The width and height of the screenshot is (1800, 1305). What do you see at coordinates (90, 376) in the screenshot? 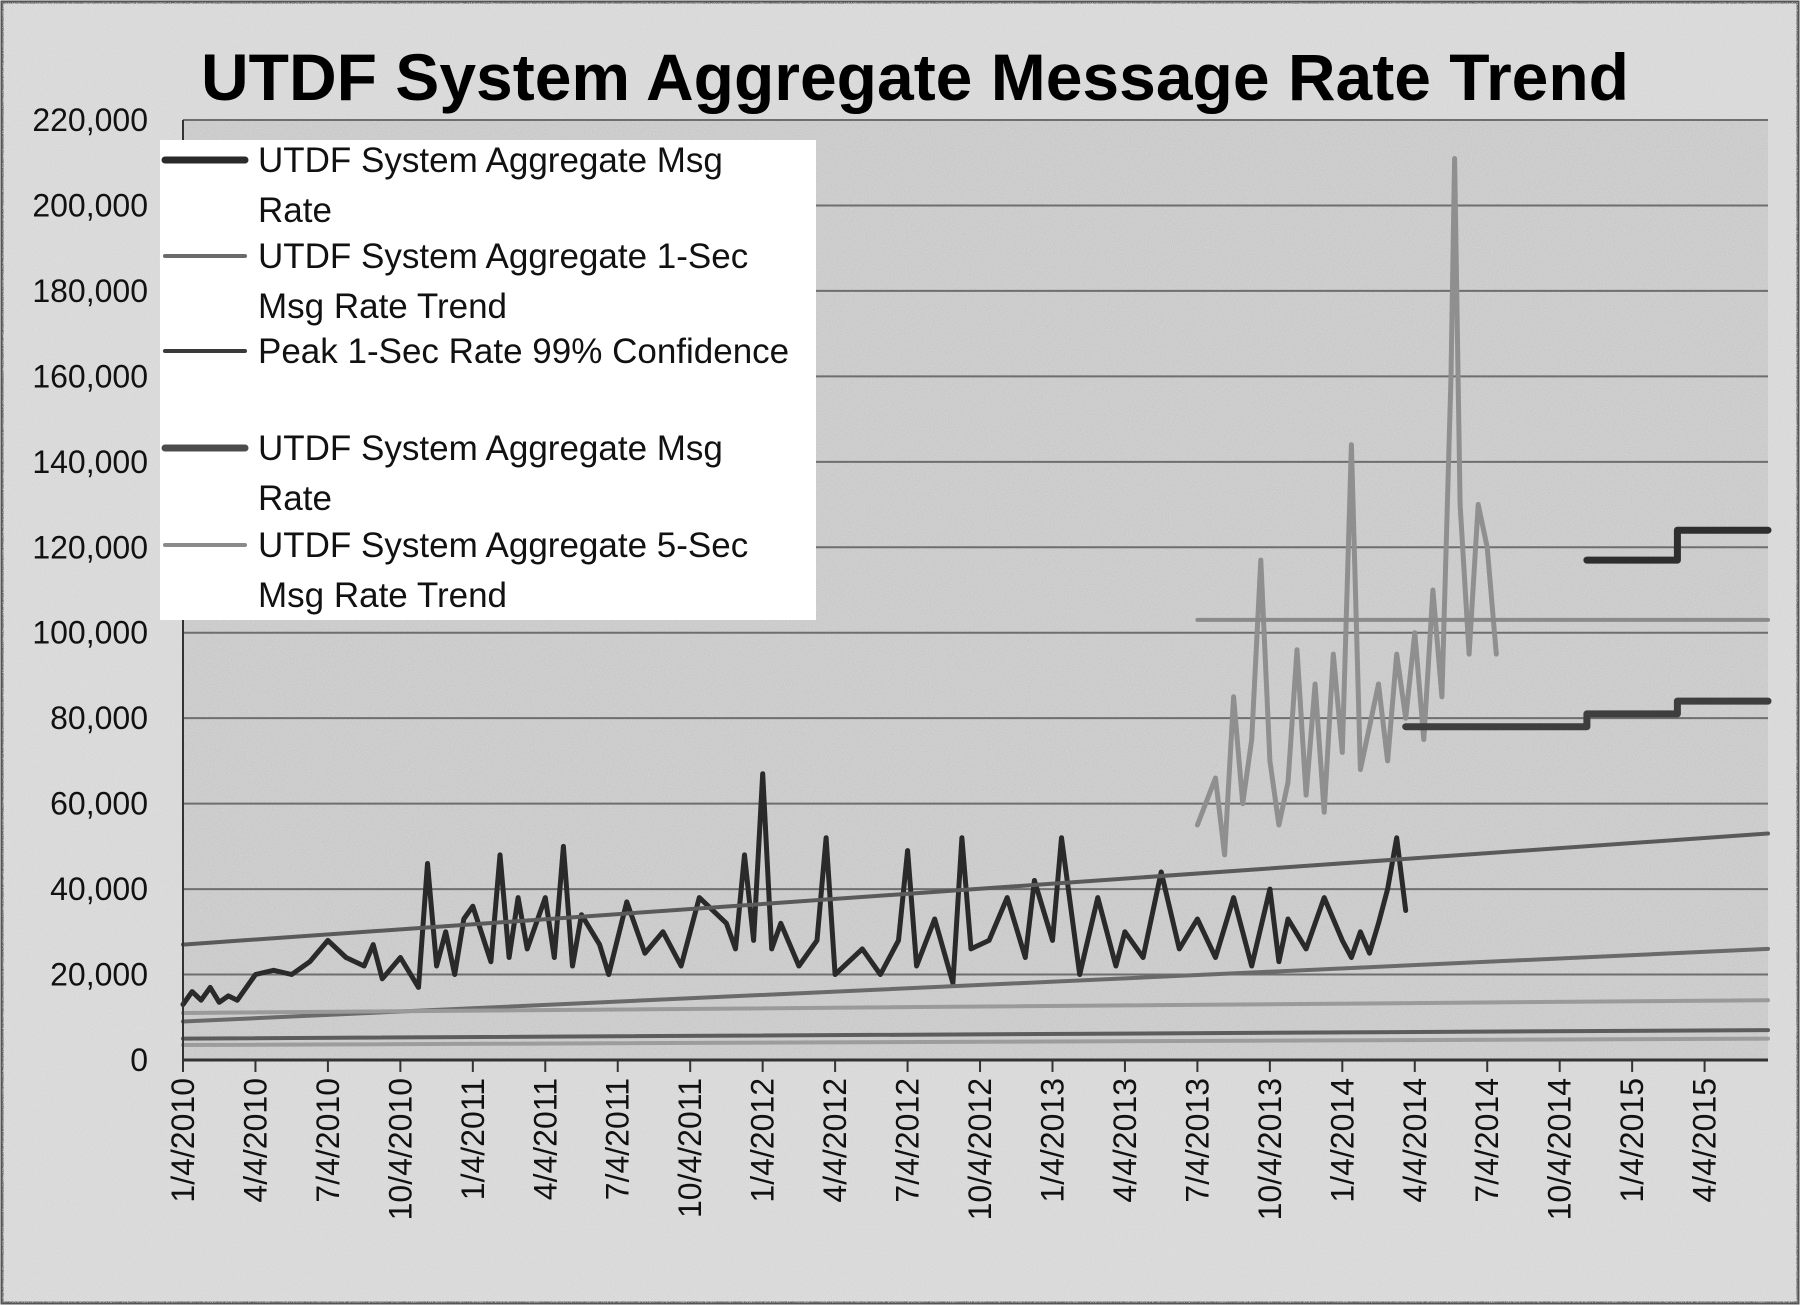
I see `y-tick-label: 160,000` at bounding box center [90, 376].